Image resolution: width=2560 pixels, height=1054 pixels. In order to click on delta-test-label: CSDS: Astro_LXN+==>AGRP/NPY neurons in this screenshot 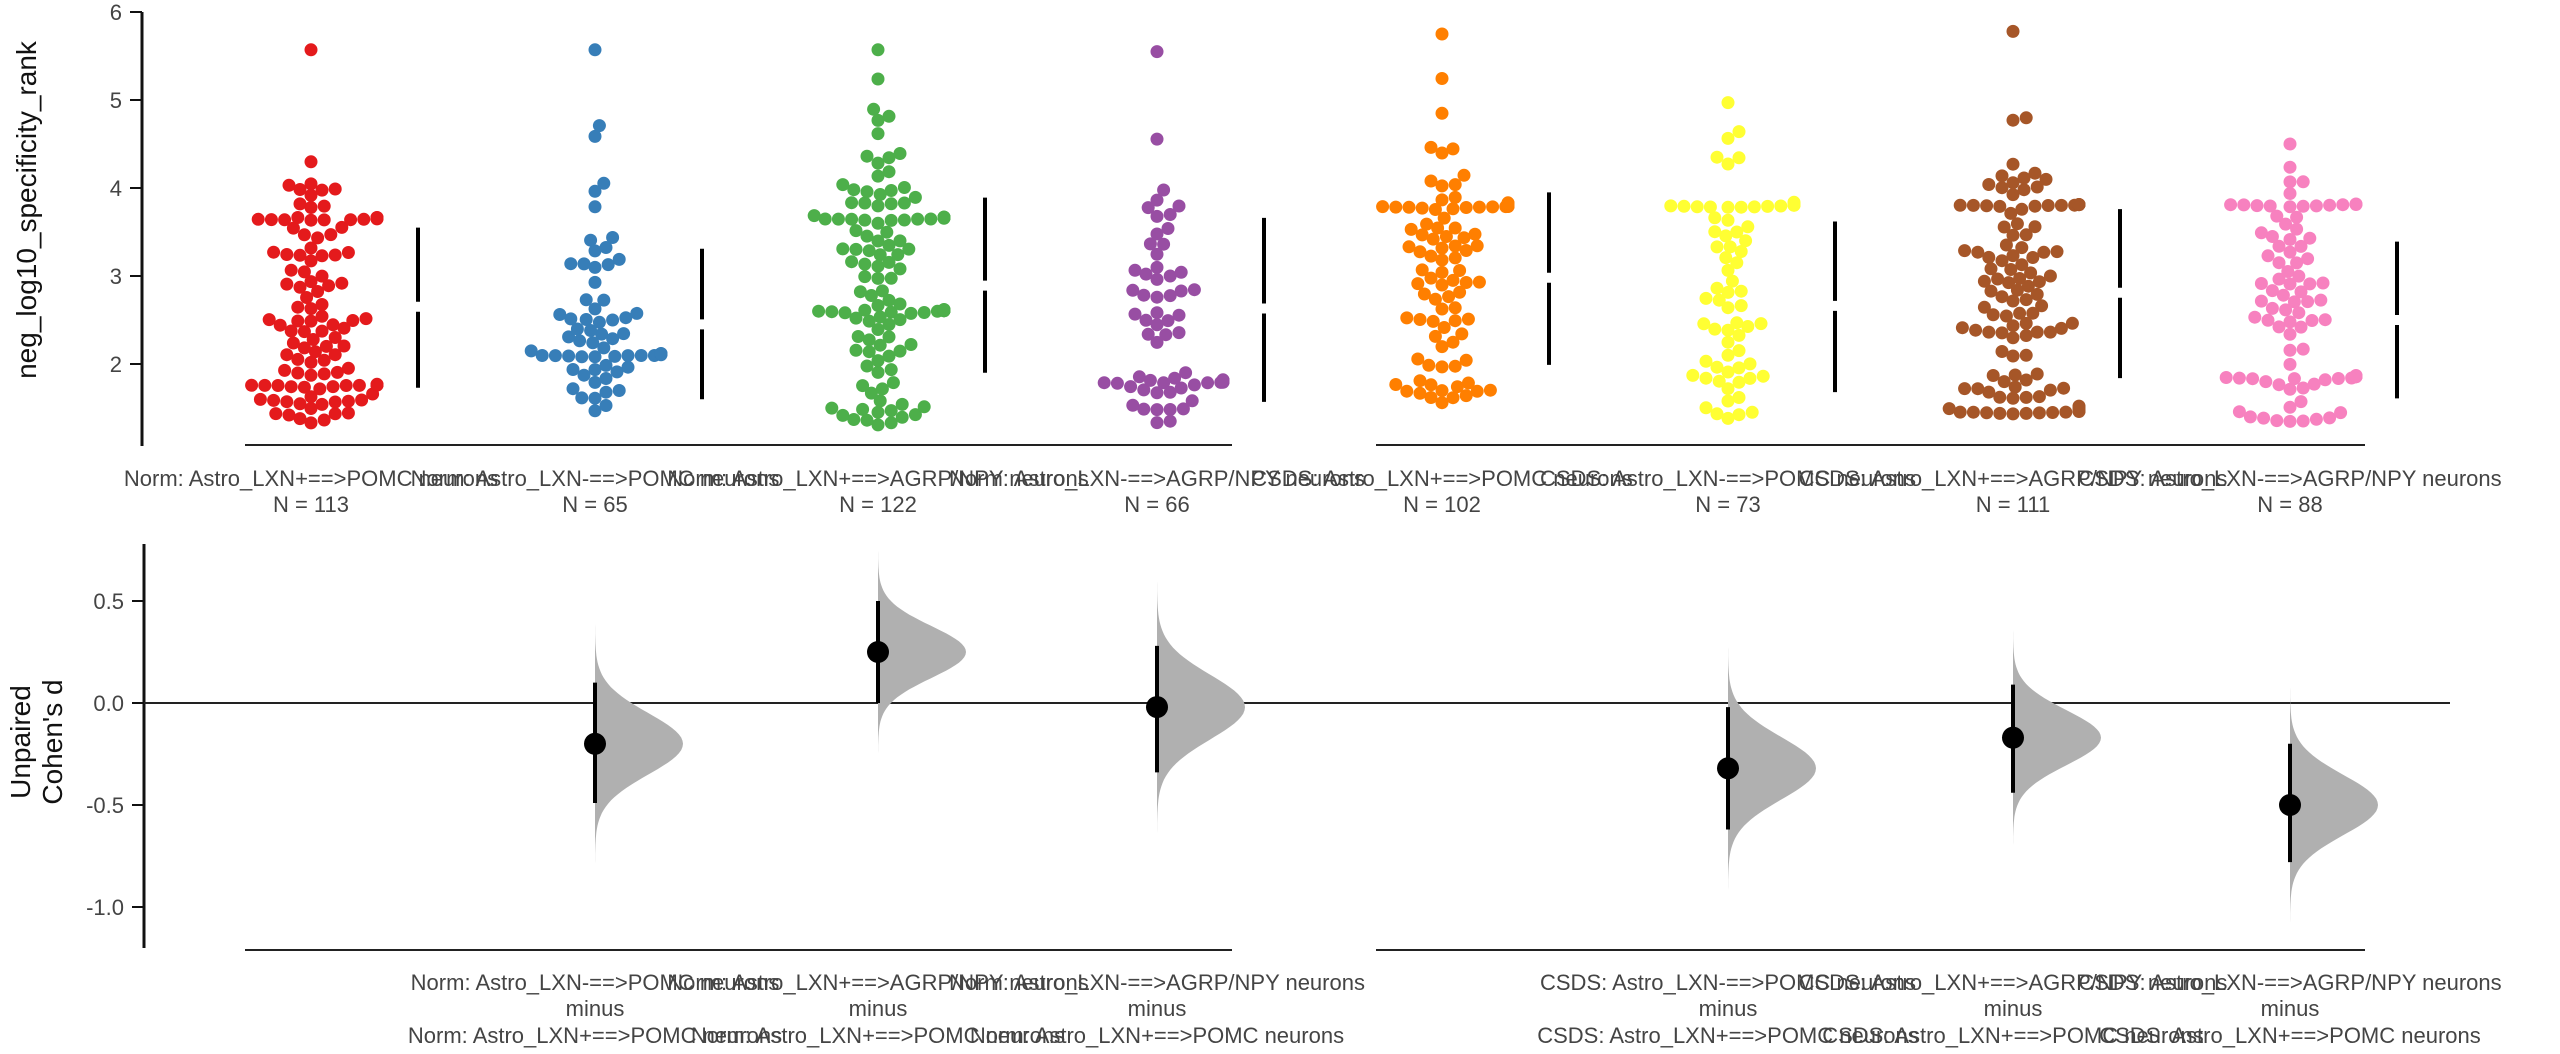, I will do `click(2013, 982)`.